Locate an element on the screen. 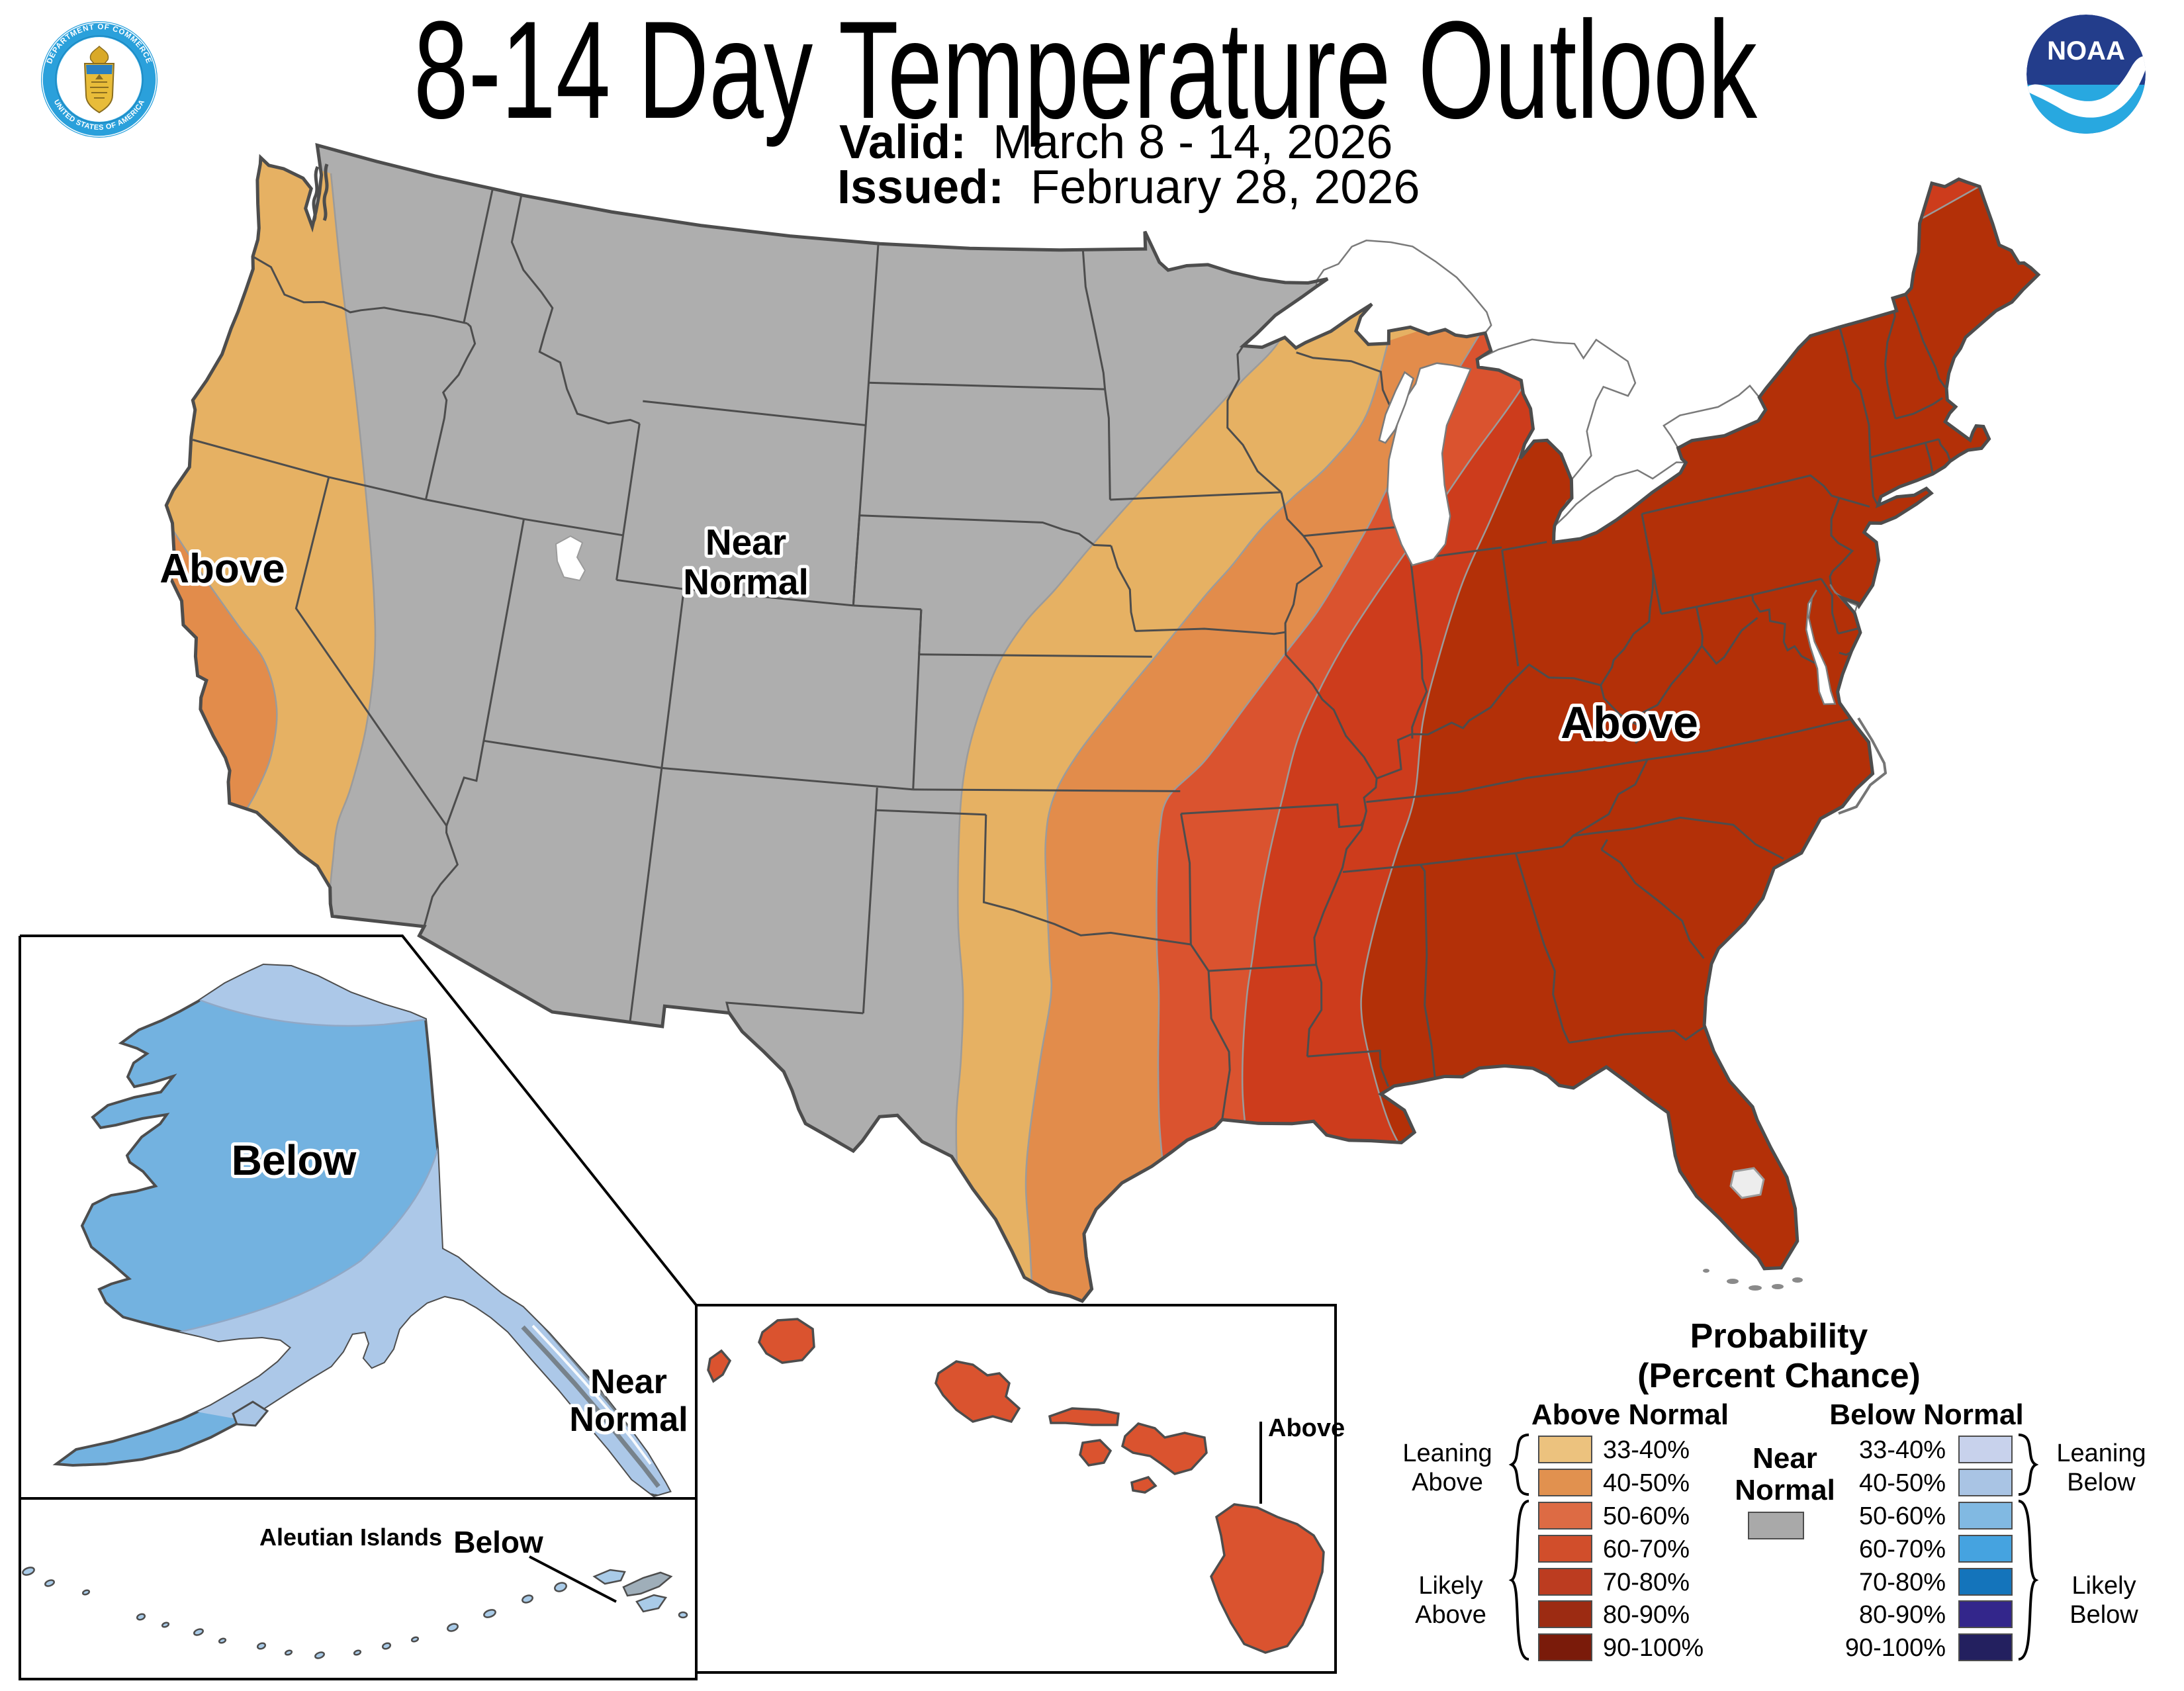 The width and height of the screenshot is (2184, 1691). svg-text: Aleutian Islands is located at coordinates (350, 1537).